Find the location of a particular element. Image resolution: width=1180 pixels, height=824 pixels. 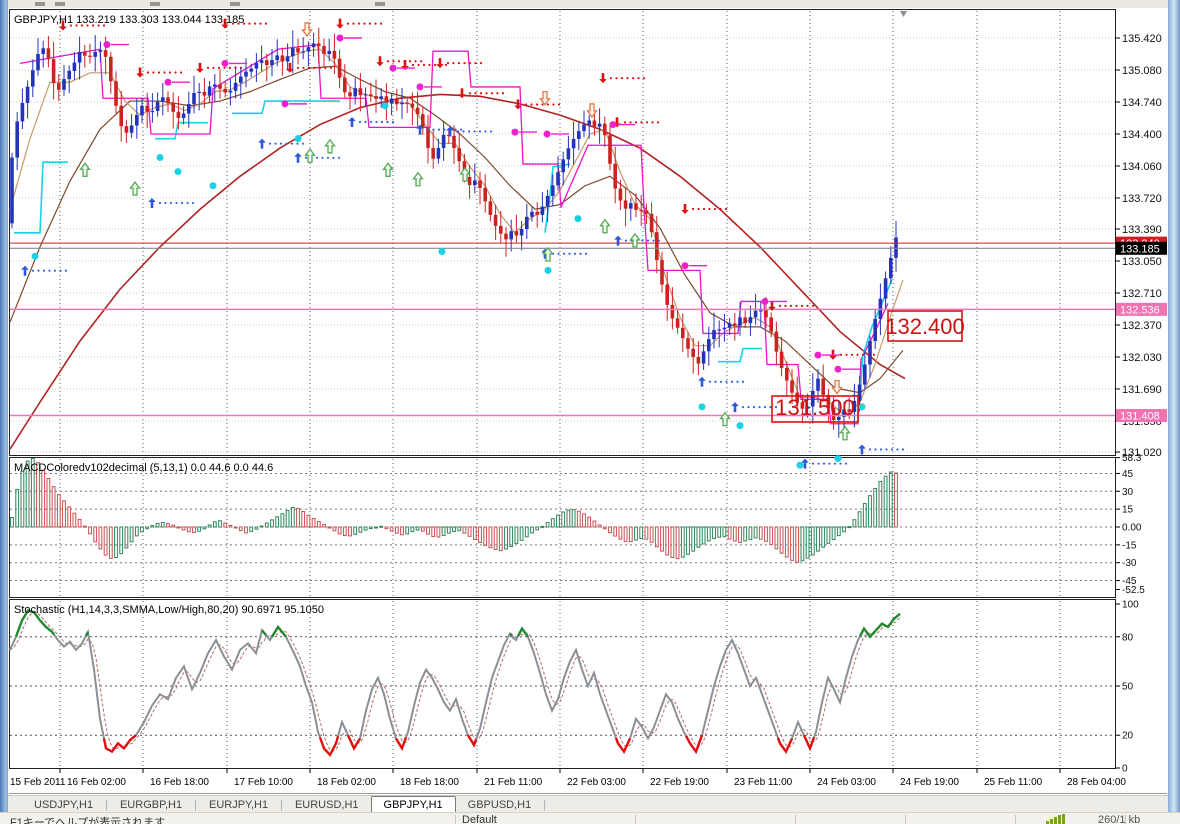

stochastic-signal-line is located at coordinates (455, 681).